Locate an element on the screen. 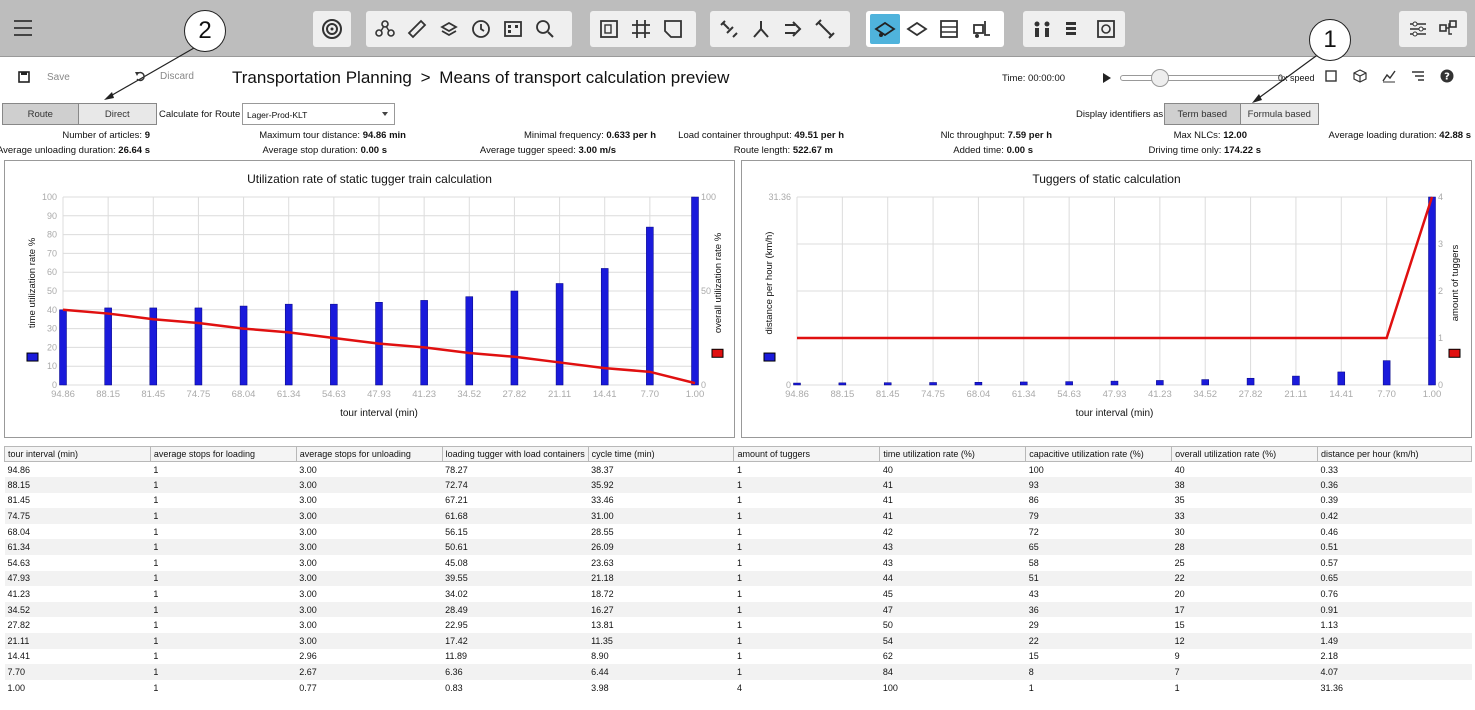  column-header: loading tugger with load containers is located at coordinates (515, 454).